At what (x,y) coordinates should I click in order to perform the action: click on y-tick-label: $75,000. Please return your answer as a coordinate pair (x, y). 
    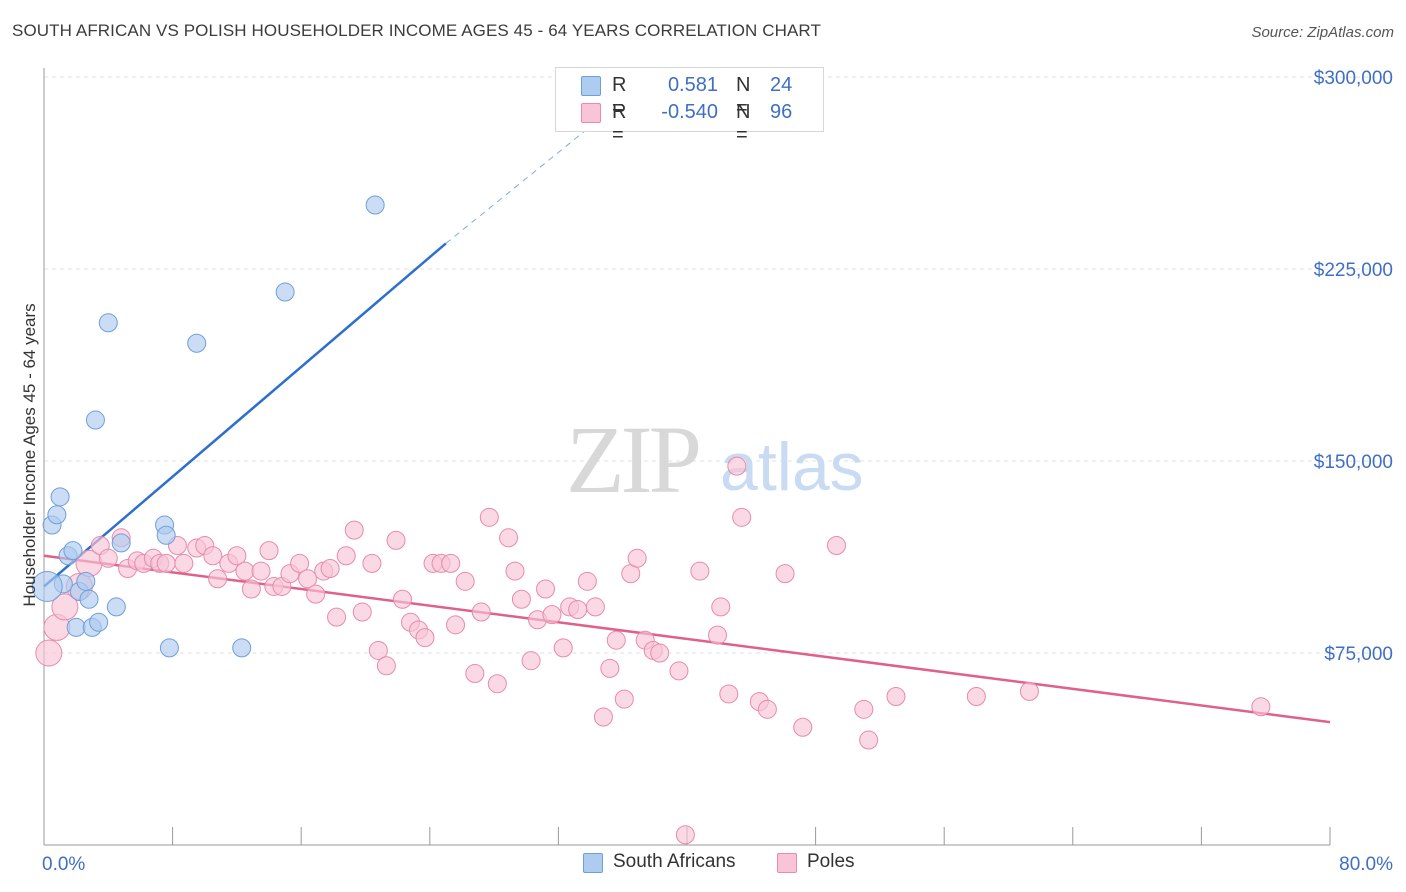
    Looking at the image, I should click on (1358, 654).